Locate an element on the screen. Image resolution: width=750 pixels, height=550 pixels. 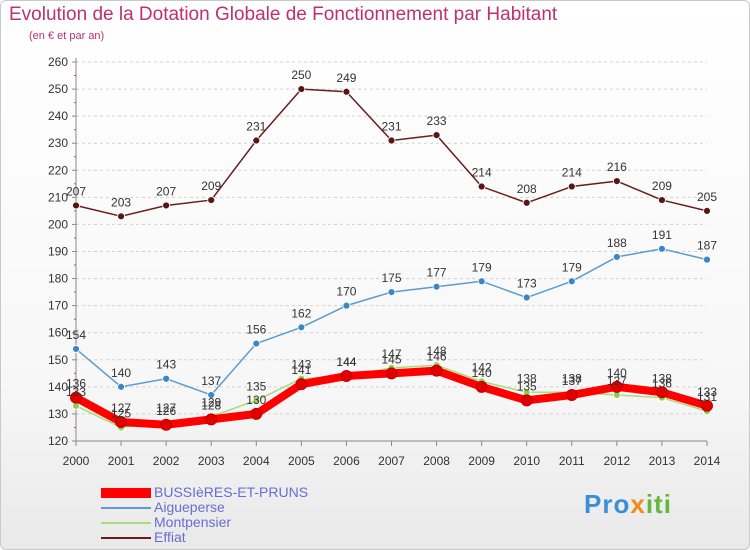
x-tick-label: 2006 is located at coordinates (346, 461).